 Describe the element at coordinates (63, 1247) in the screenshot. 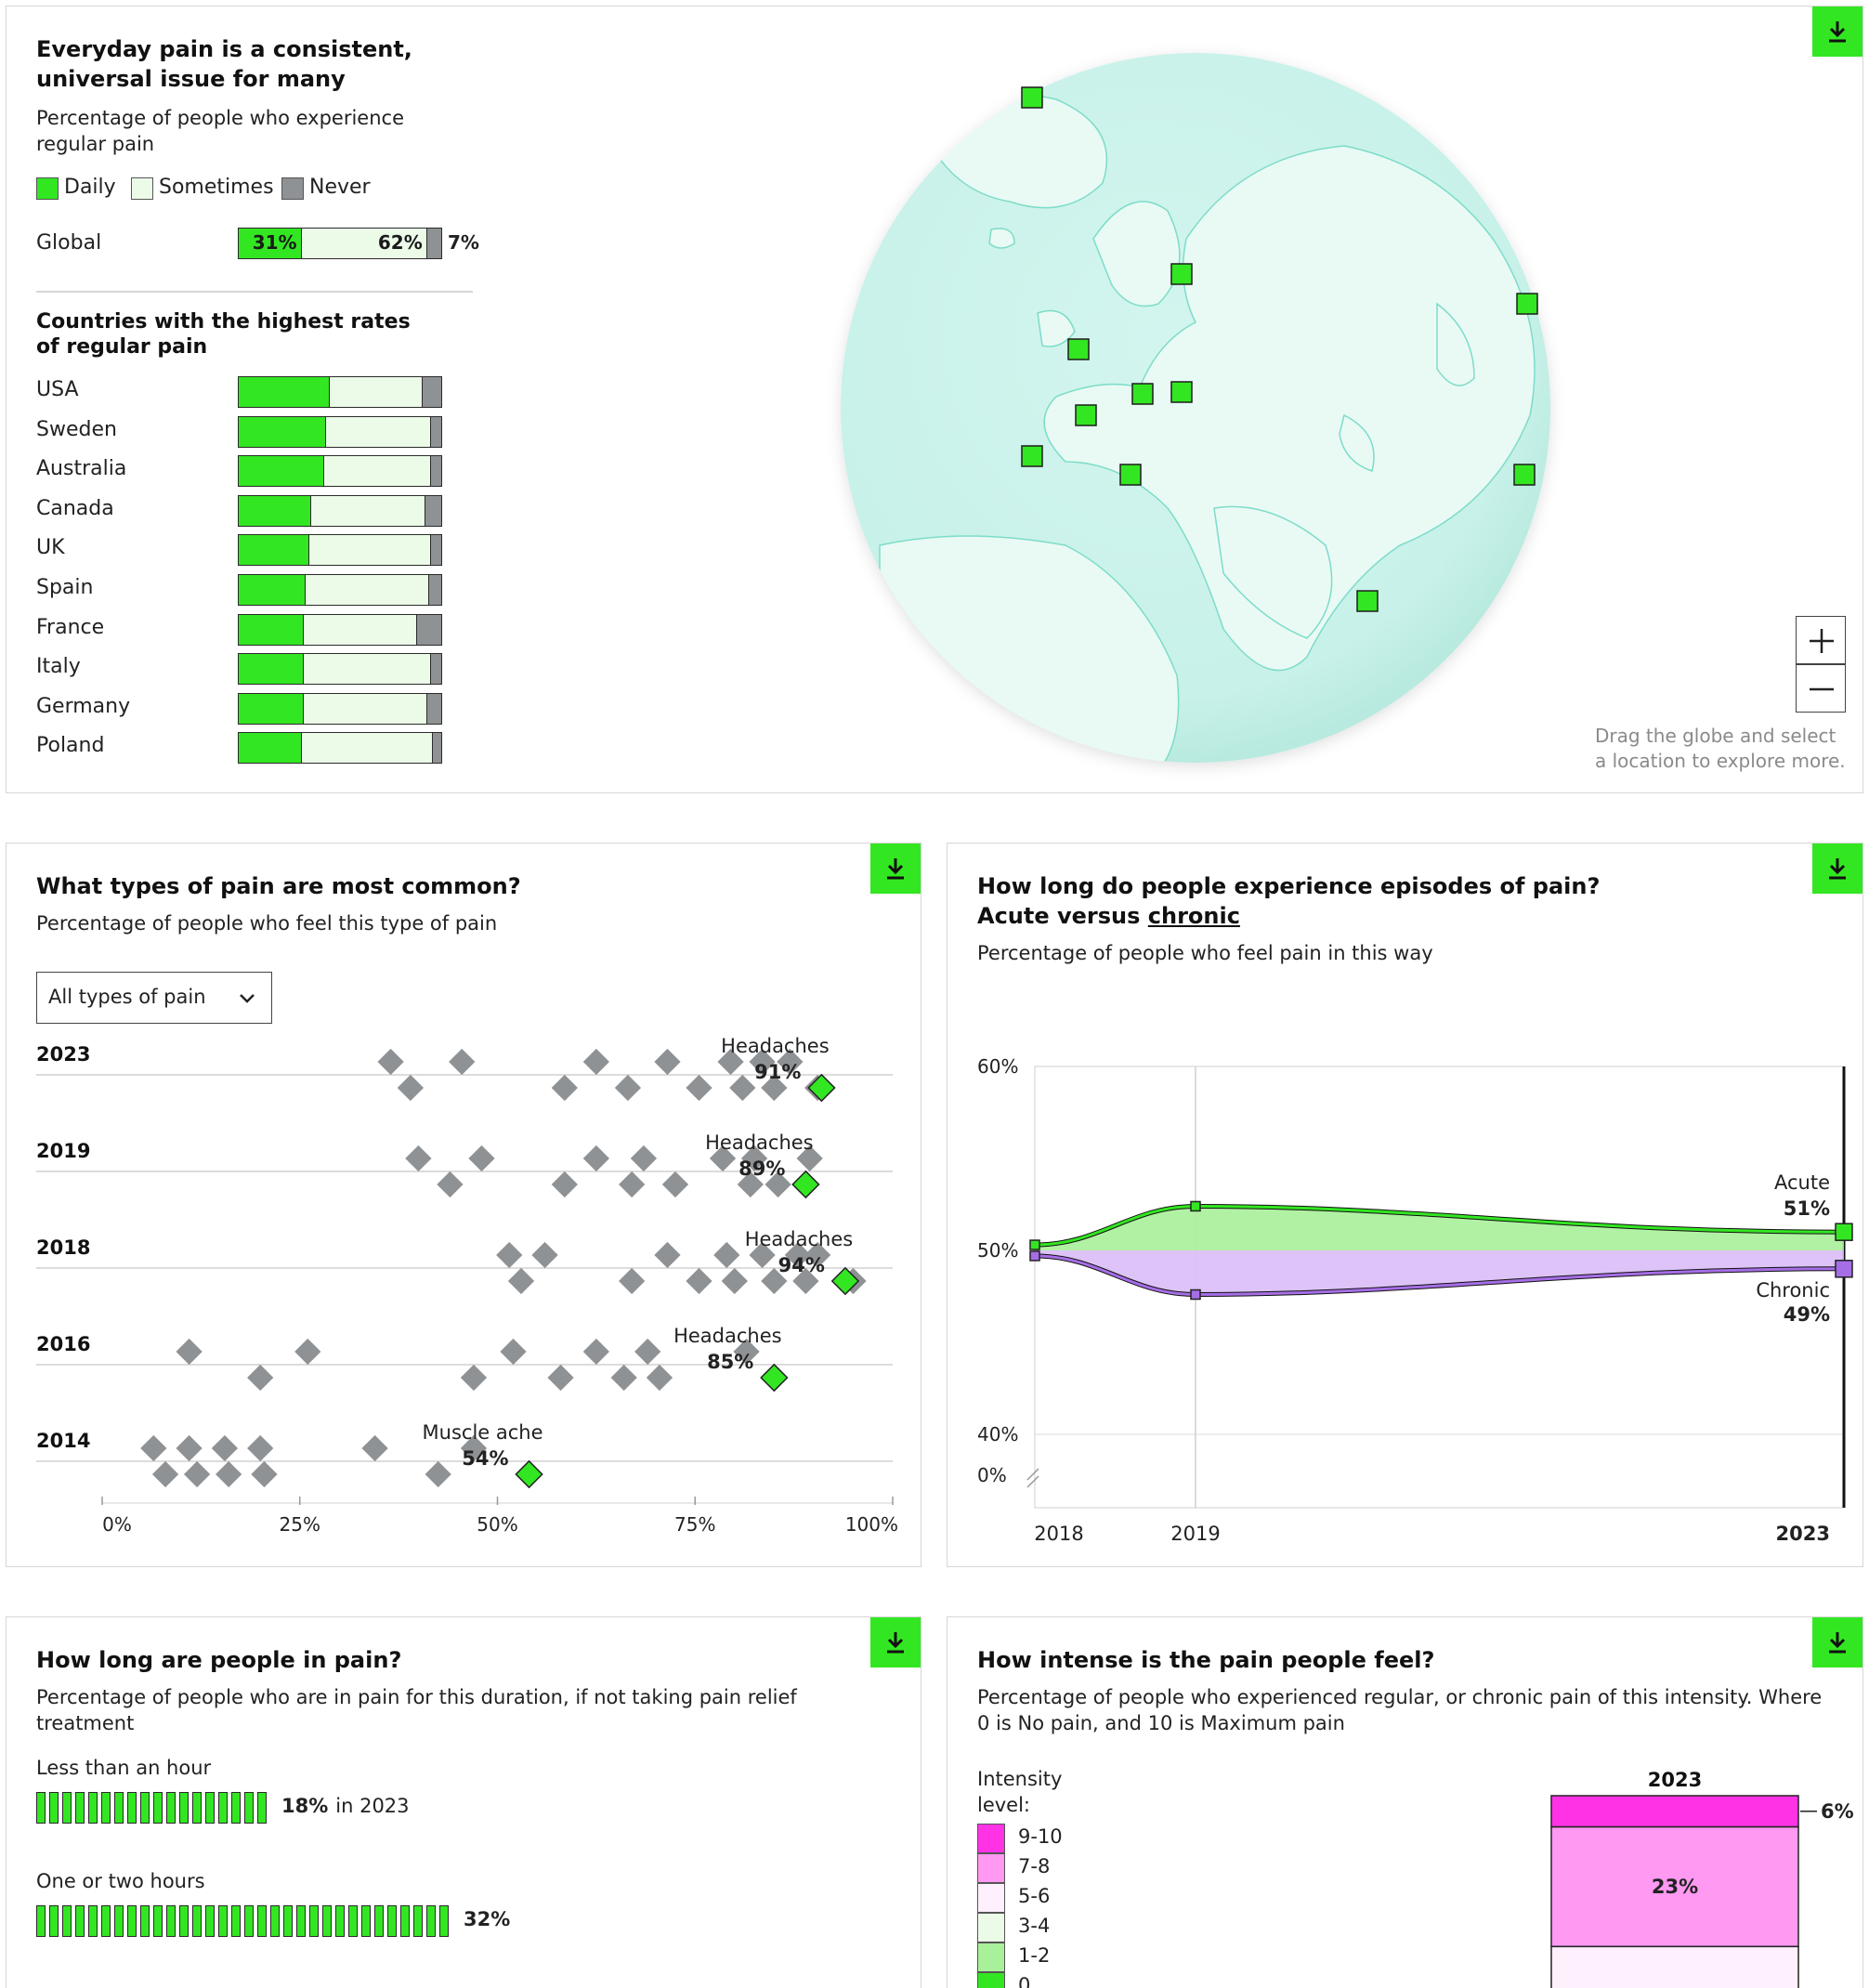

I see `year-label: 2018` at that location.